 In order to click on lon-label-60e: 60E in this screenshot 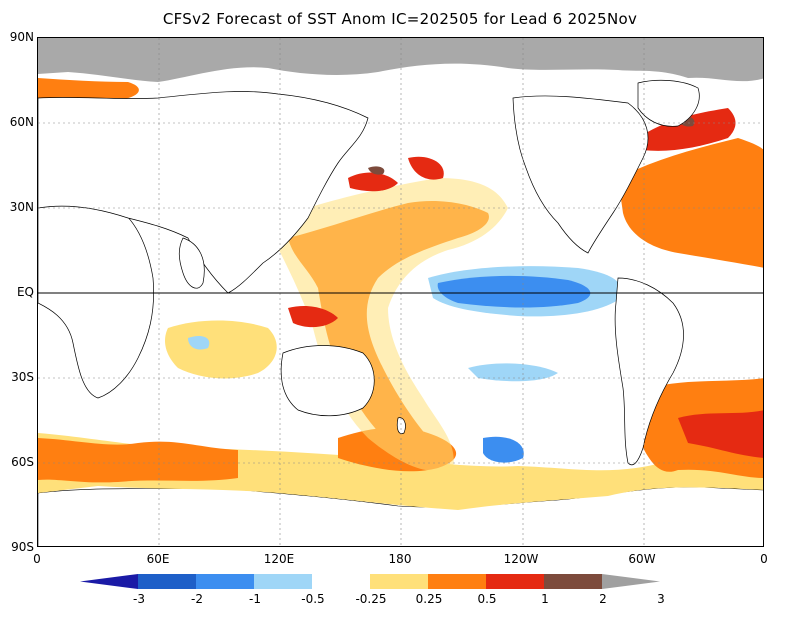, I will do `click(158, 559)`.